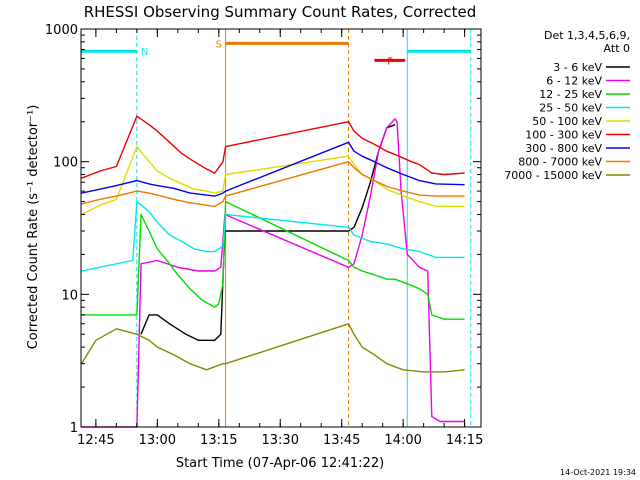  What do you see at coordinates (570, 108) in the screenshot?
I see `legend-label-3: 25 - 50 keV` at bounding box center [570, 108].